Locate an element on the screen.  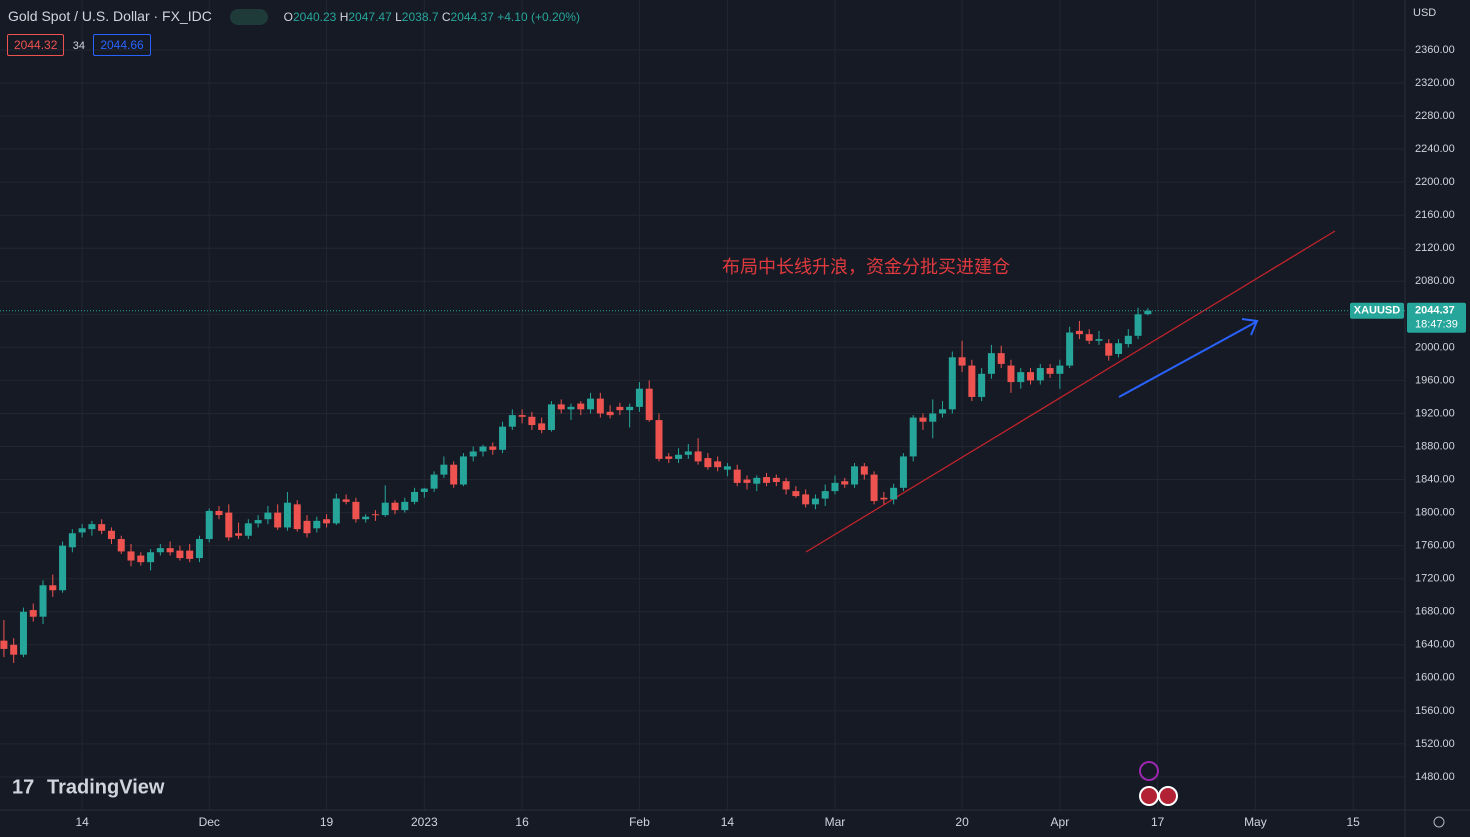
symbol-tag is located at coordinates (1377, 310).